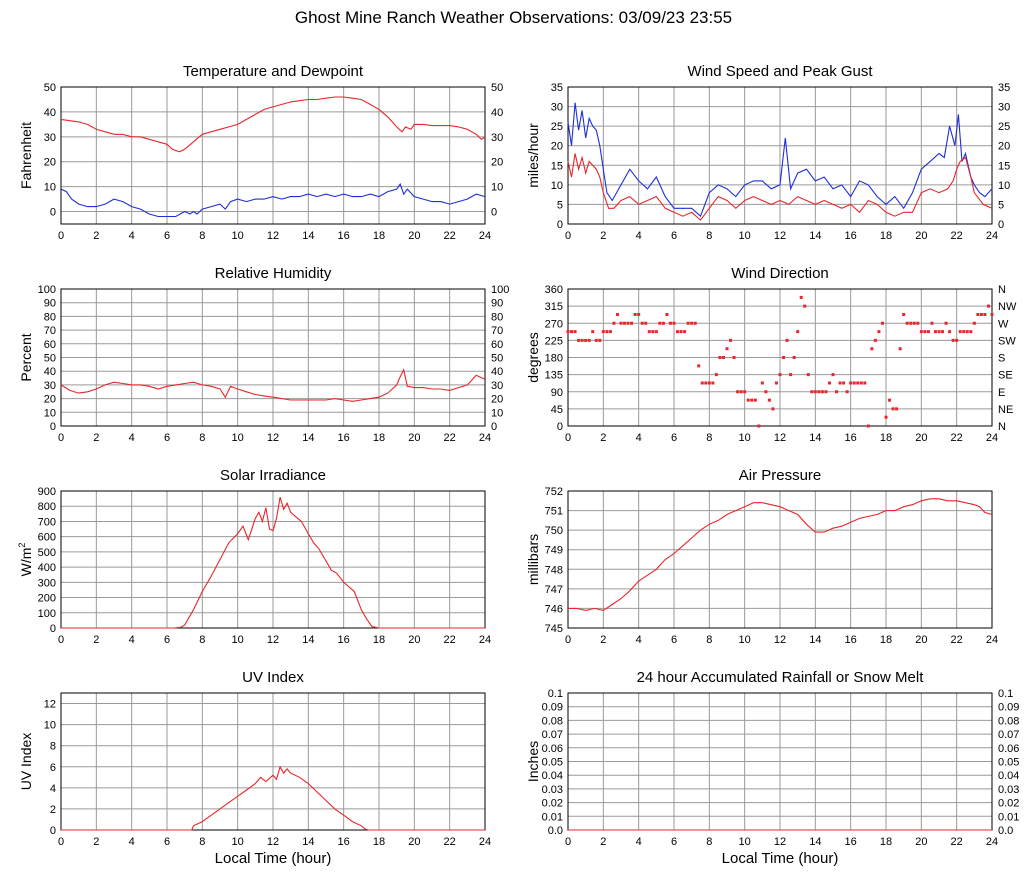 Image resolution: width=1027 pixels, height=878 pixels. What do you see at coordinates (552, 817) in the screenshot?
I see `rain-ytick-label: 0.01` at bounding box center [552, 817].